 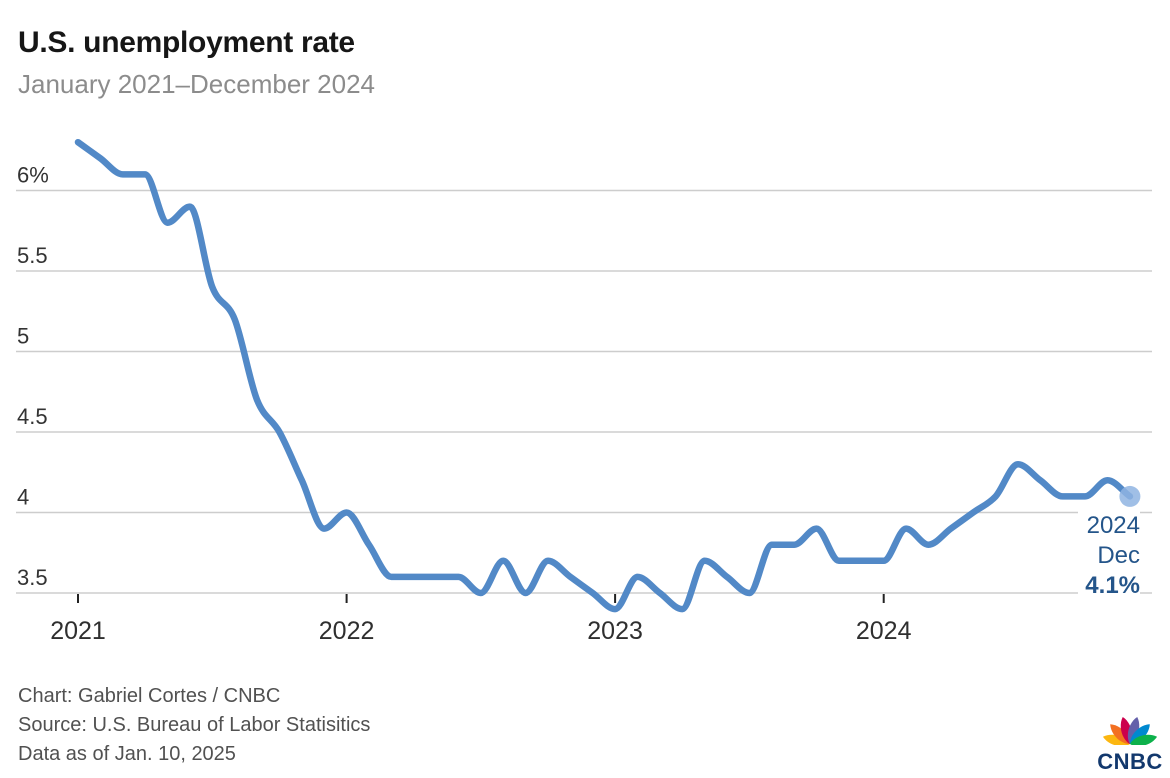 What do you see at coordinates (78, 631) in the screenshot?
I see `x-tick-label: 2021` at bounding box center [78, 631].